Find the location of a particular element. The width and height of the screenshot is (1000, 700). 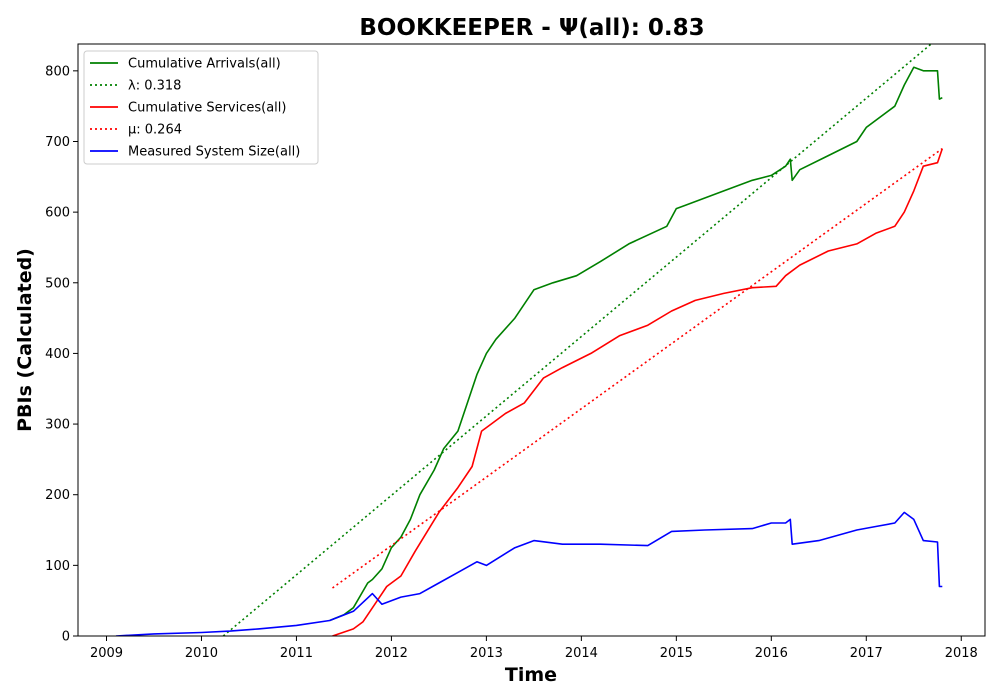

y-tick-label: 600 is located at coordinates (57, 213).